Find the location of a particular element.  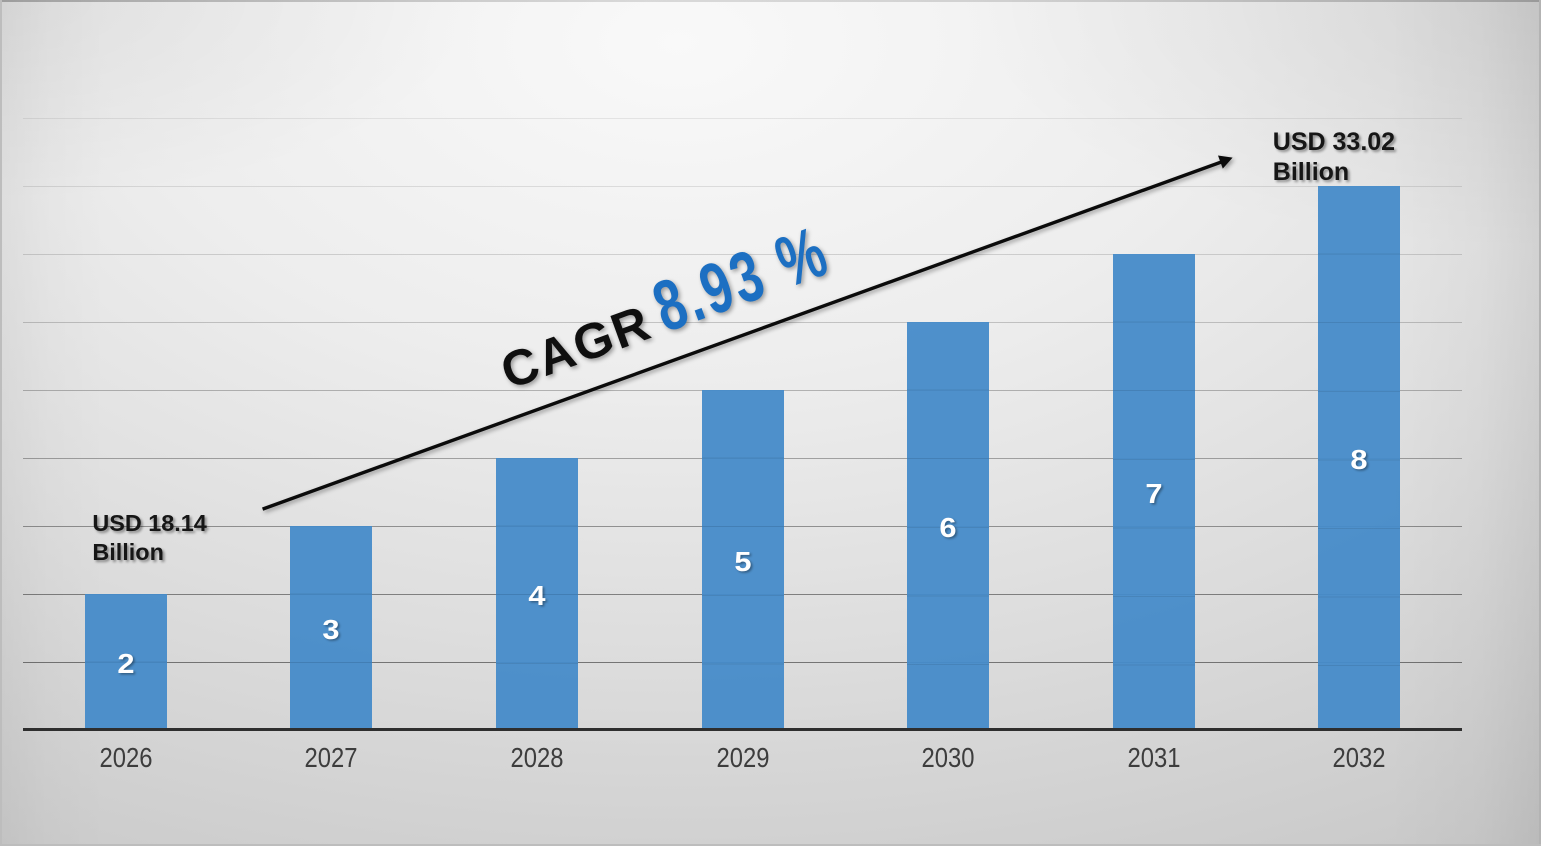

svg-text: 8.93 % is located at coordinates (741, 279).